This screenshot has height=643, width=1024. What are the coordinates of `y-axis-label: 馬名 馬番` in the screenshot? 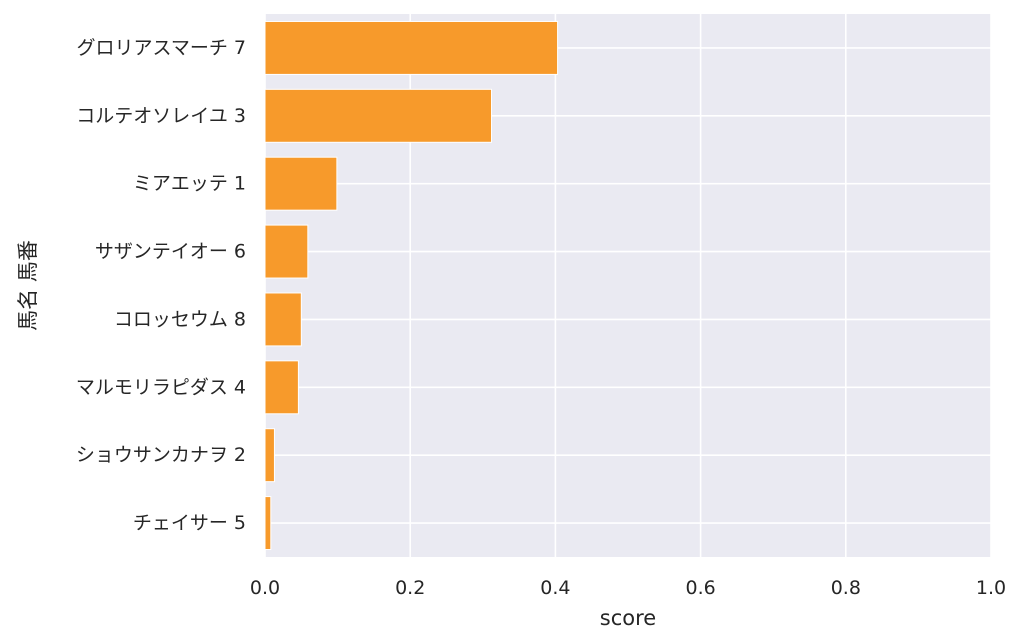 It's located at (28, 285).